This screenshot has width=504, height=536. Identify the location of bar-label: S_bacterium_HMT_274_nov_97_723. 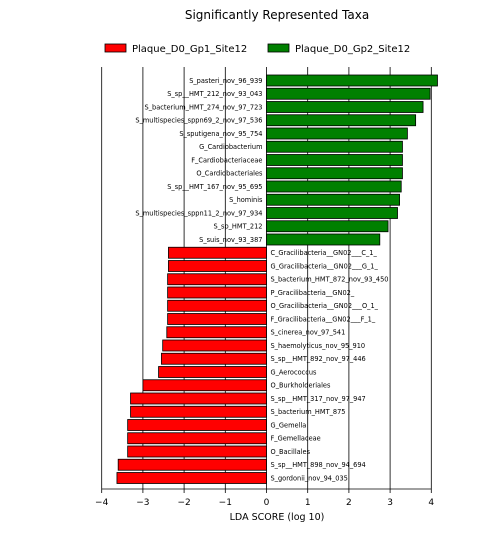
(204, 107).